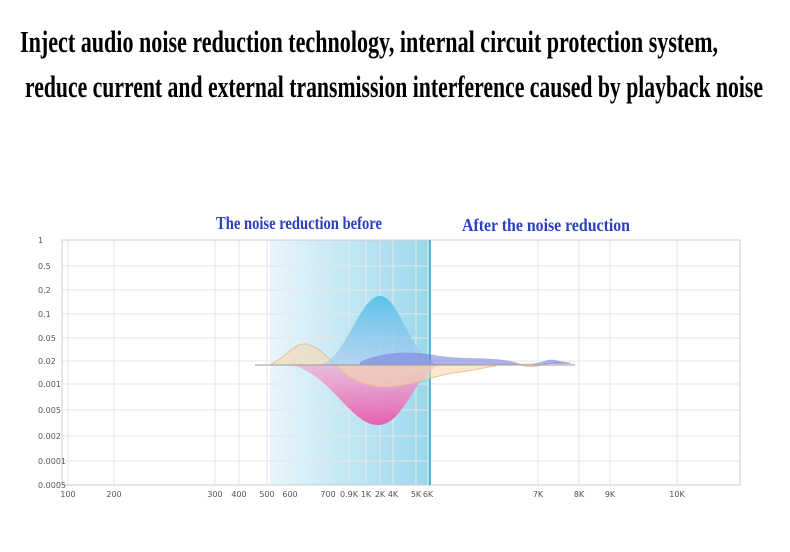 The width and height of the screenshot is (790, 552). What do you see at coordinates (366, 494) in the screenshot?
I see `x-axis-label: 1K` at bounding box center [366, 494].